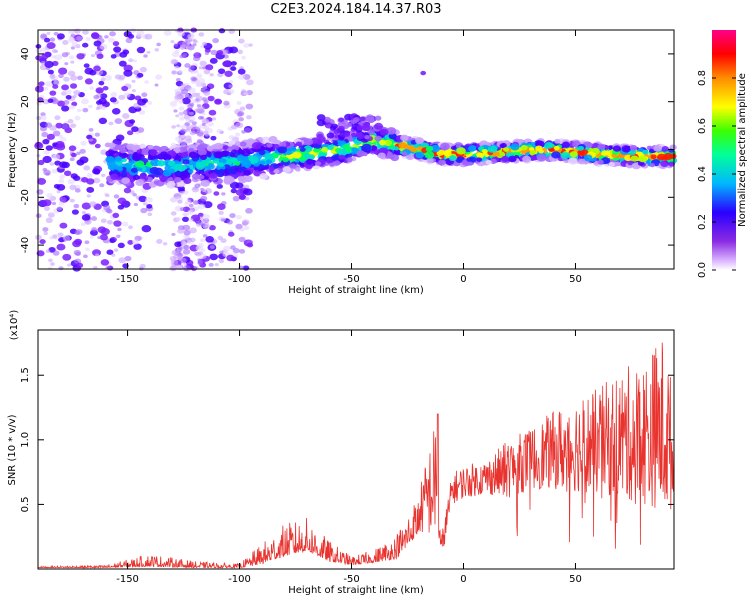 This screenshot has height=600, width=750. I want to click on spectrogram-y-tick-label: -40, so click(25, 245).